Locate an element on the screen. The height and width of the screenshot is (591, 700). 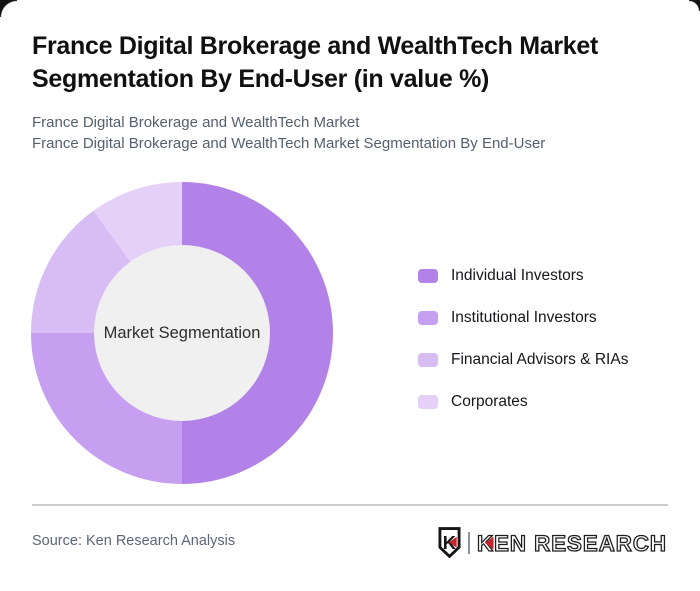
logo-brand-wordmark: KEN RESEARCH is located at coordinates (572, 543).